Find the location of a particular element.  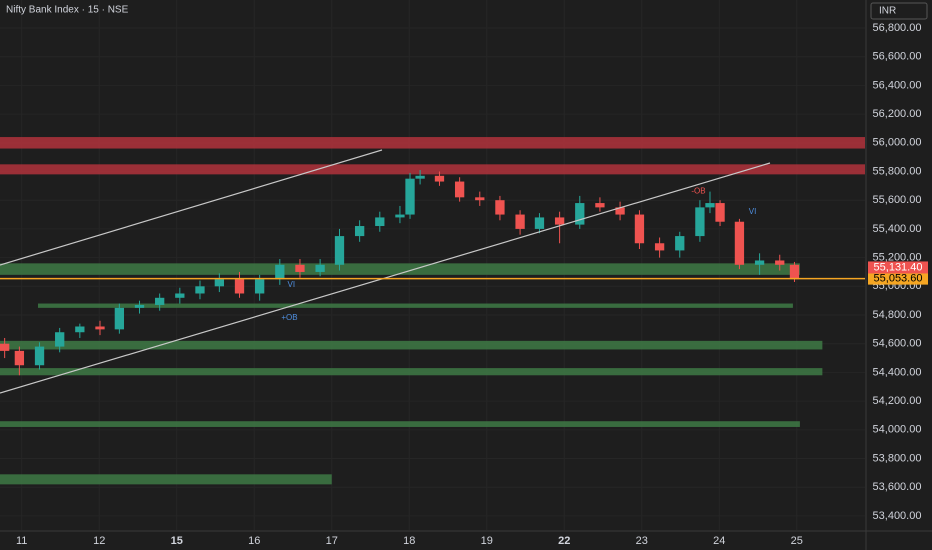

x-tick-label: 16 is located at coordinates (254, 541).